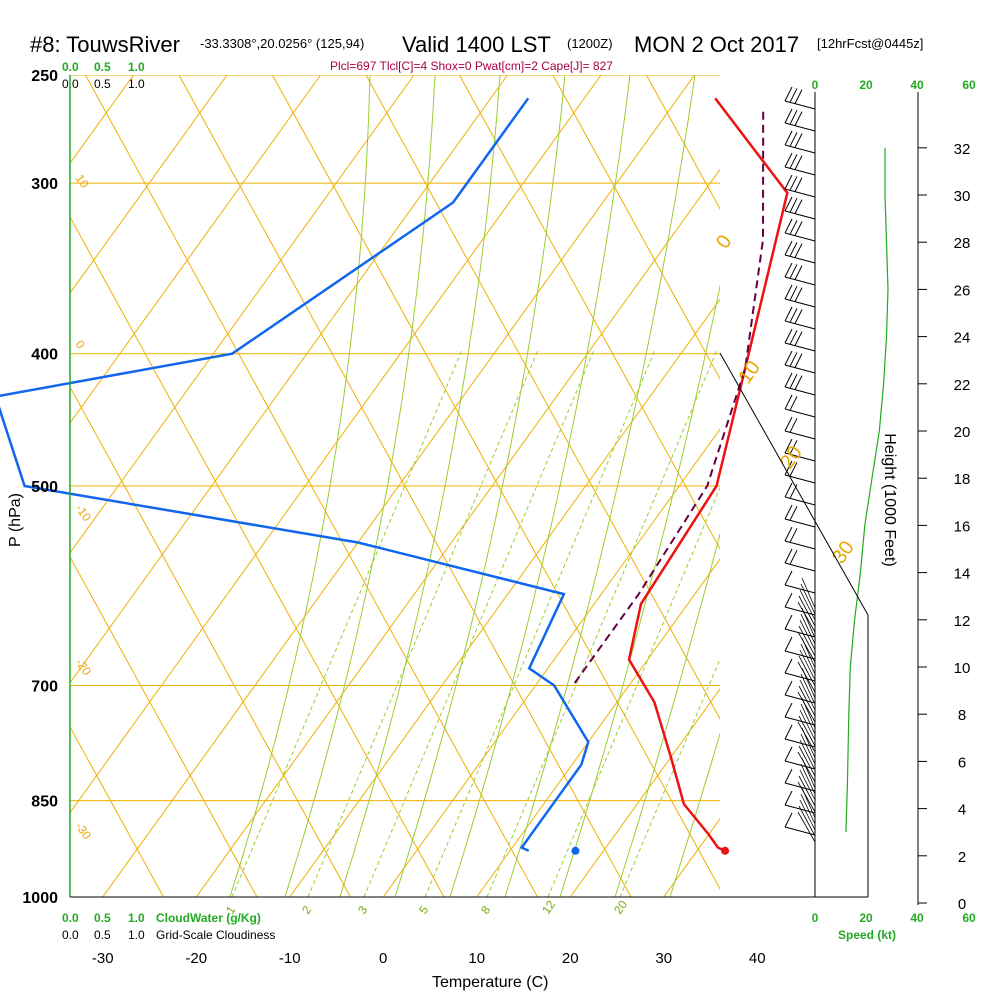 Image resolution: width=1000 pixels, height=1005 pixels. What do you see at coordinates (794, 624) in the screenshot?
I see `hodograph-boundary` at bounding box center [794, 624].